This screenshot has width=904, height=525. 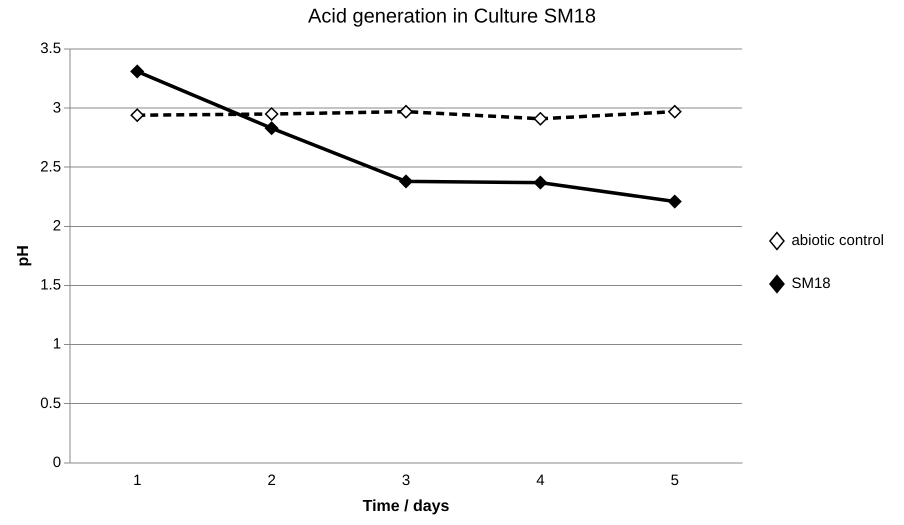 I want to click on y-tick-label: 2, so click(x=57, y=225).